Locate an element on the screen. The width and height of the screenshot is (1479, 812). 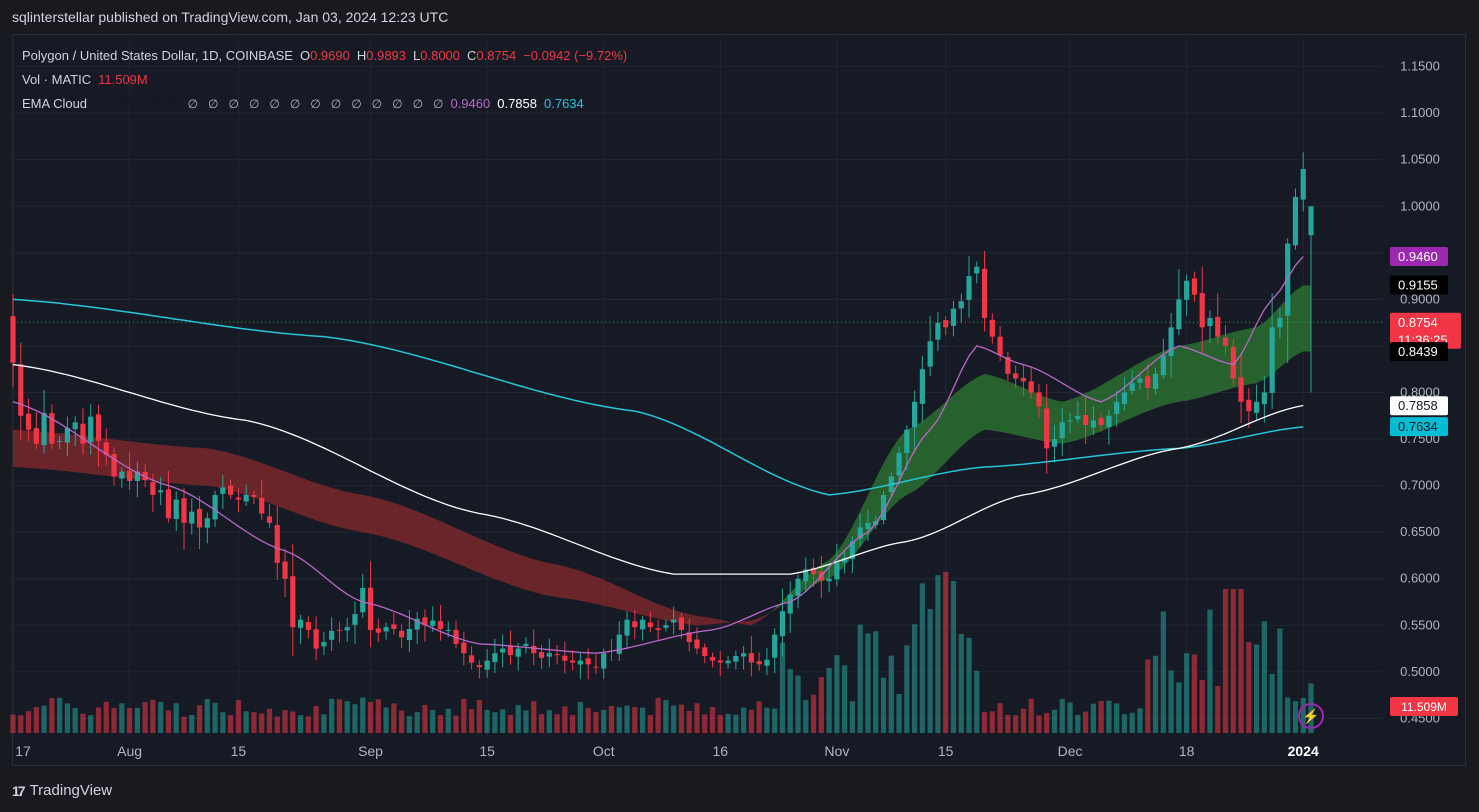
tag-volume-text: 11.509M is located at coordinates (1424, 707).